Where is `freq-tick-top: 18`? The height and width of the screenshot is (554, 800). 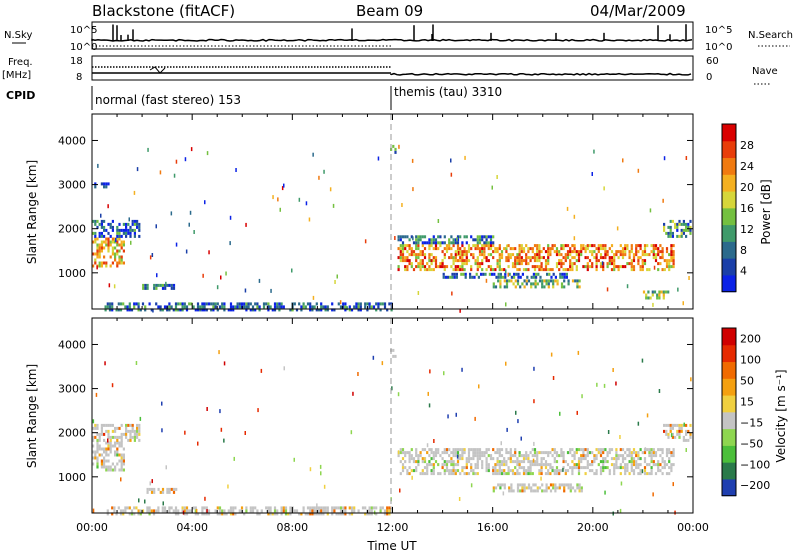 freq-tick-top: 18 is located at coordinates (76, 61).